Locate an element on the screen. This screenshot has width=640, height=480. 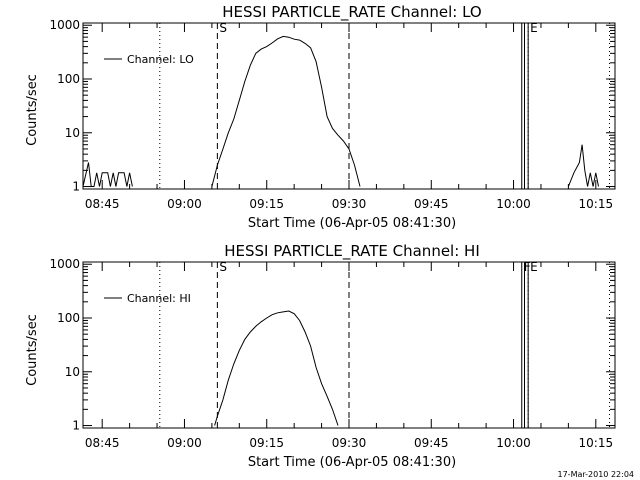
lo-x-tick-label: 09:45 is located at coordinates (431, 204).